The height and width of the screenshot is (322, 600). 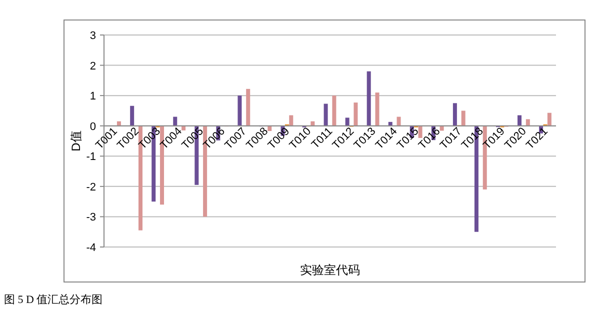 What do you see at coordinates (93, 96) in the screenshot?
I see `y-tick-label: 1` at bounding box center [93, 96].